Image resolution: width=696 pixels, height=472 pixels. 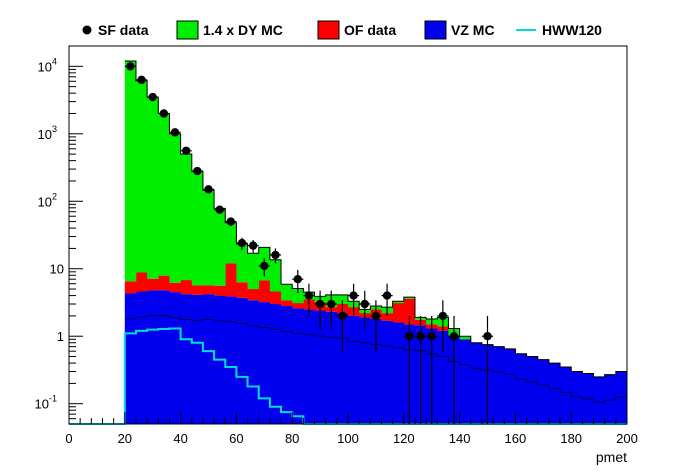 What do you see at coordinates (236, 438) in the screenshot?
I see `x-tick-label: 60` at bounding box center [236, 438].